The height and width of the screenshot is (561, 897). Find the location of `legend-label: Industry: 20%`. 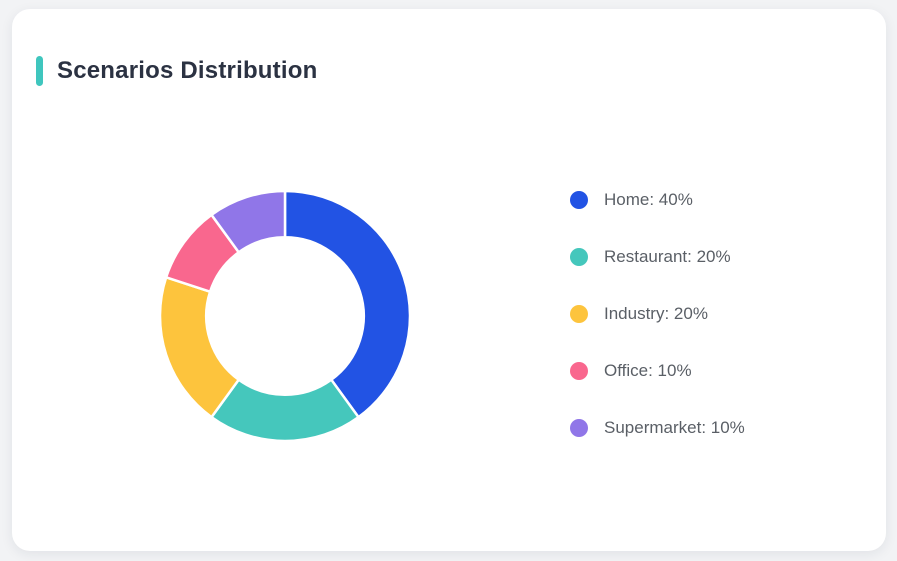

legend-label: Industry: 20% is located at coordinates (656, 313).